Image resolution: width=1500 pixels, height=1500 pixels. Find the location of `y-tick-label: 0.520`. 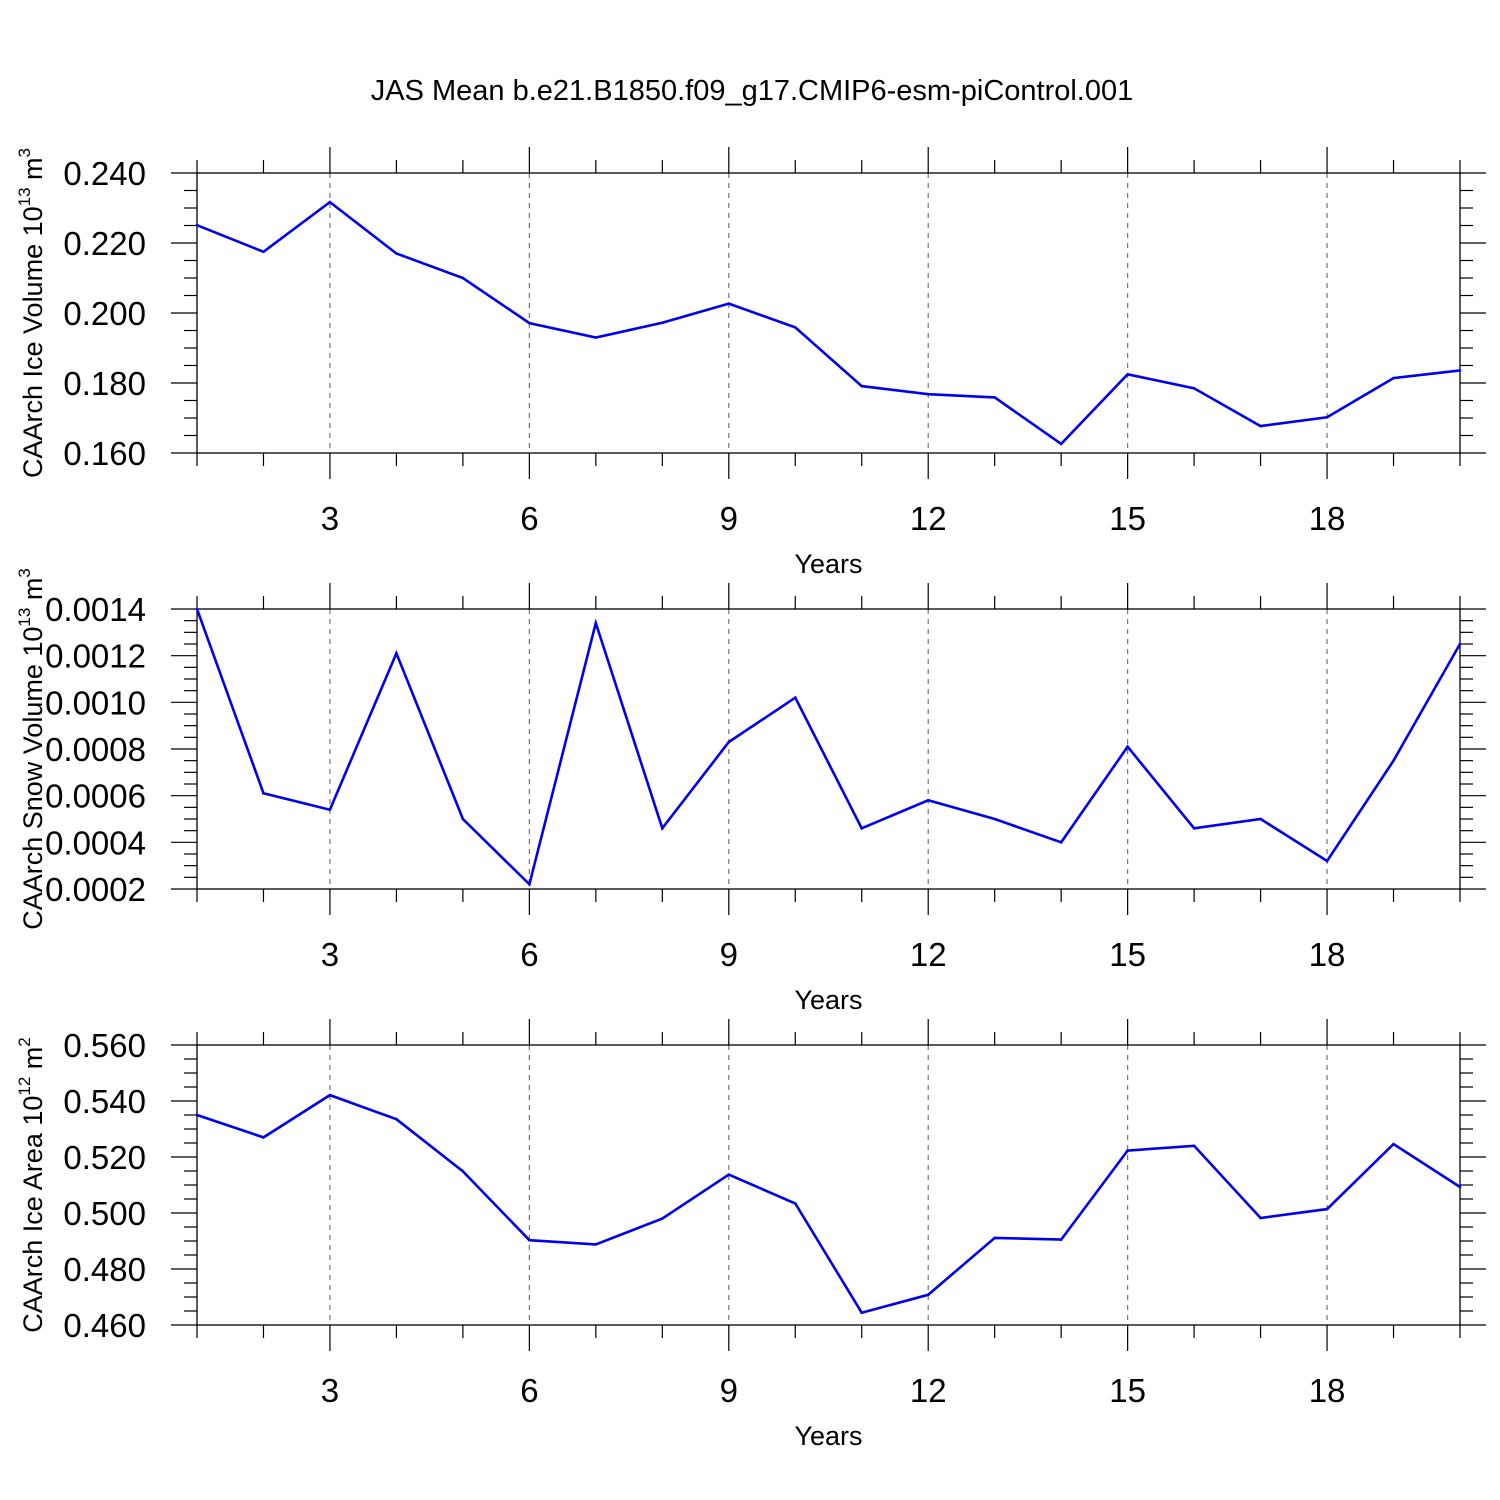

y-tick-label: 0.520 is located at coordinates (104, 1157).